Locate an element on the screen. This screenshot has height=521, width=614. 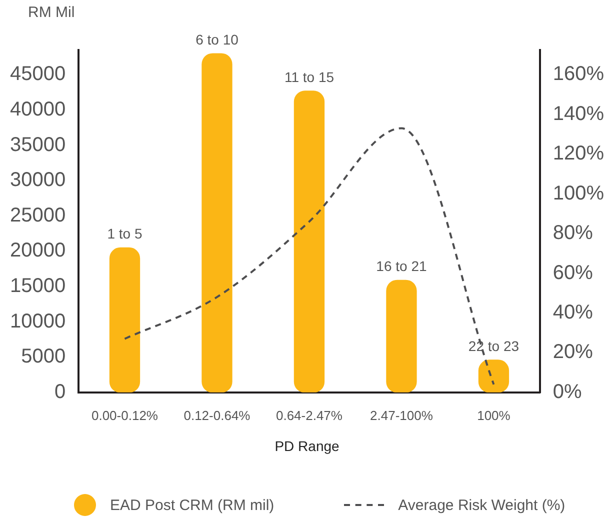
x-tick-label: 0.00-0.12% is located at coordinates (124, 415).